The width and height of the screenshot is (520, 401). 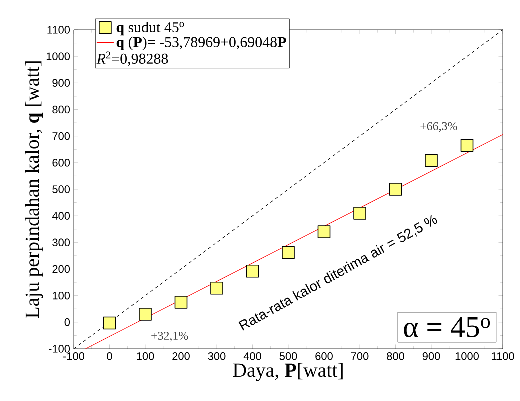 What do you see at coordinates (61, 136) in the screenshot?
I see `y-tick-label: 700` at bounding box center [61, 136].